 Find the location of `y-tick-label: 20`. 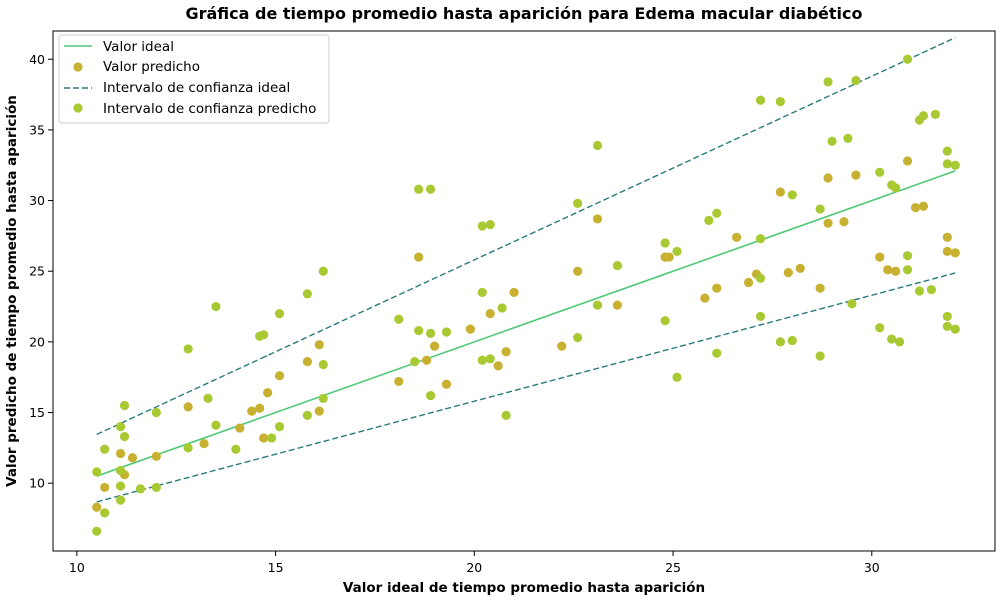

y-tick-label: 20 is located at coordinates (37, 341).